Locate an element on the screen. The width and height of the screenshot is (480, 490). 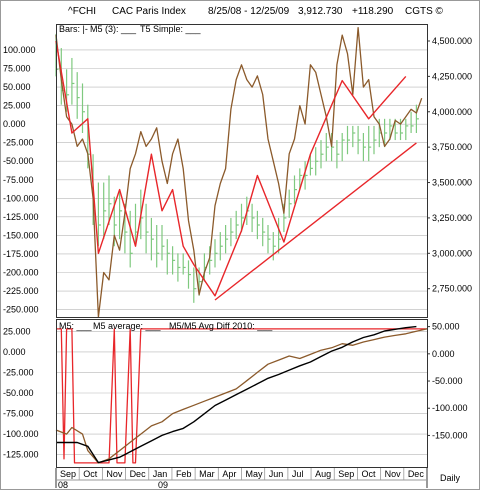
legend-bars: Bars: |- is located at coordinates (73, 29).